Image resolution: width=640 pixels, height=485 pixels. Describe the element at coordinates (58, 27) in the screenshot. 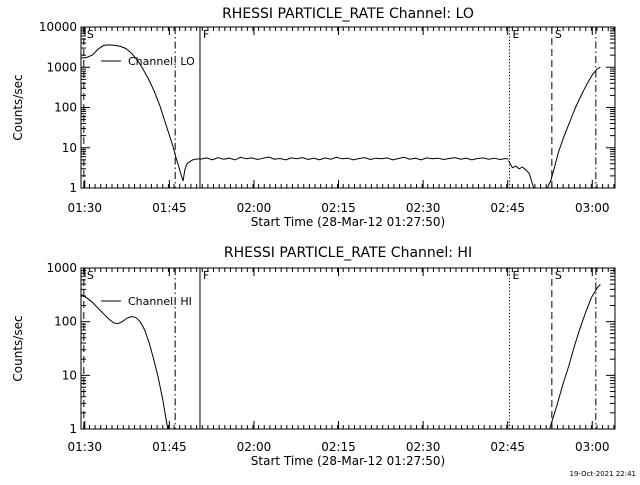

I see `y-tick-label: 10000` at that location.